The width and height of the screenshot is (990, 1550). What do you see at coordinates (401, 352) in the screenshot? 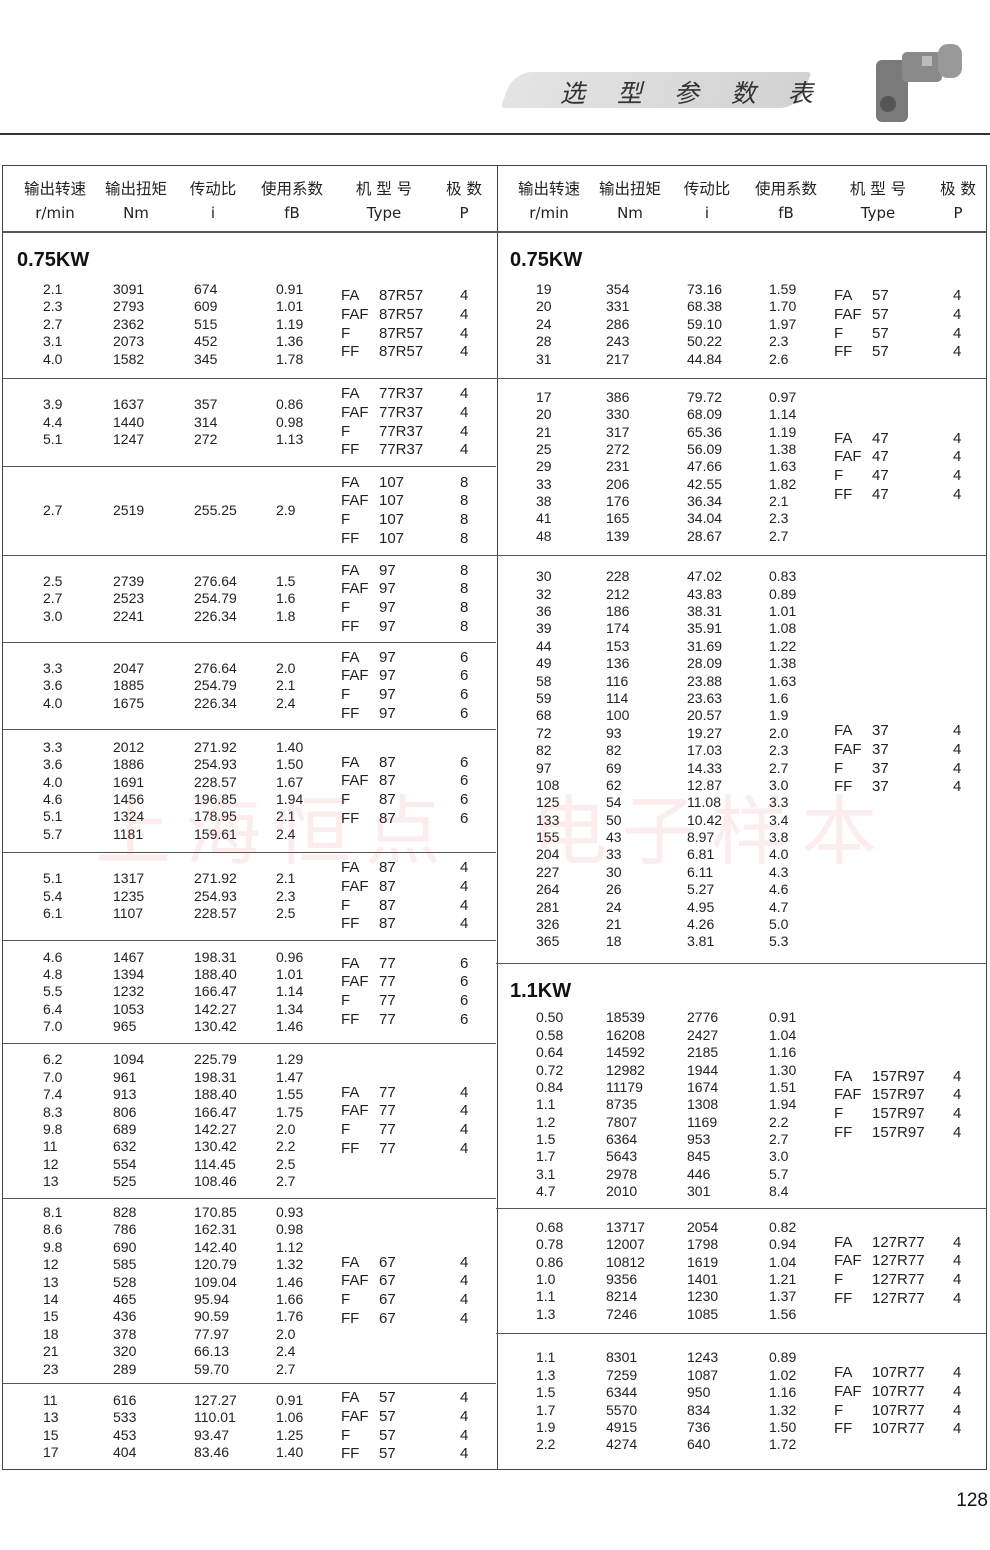
I see `model-size: 87R57` at bounding box center [401, 352].